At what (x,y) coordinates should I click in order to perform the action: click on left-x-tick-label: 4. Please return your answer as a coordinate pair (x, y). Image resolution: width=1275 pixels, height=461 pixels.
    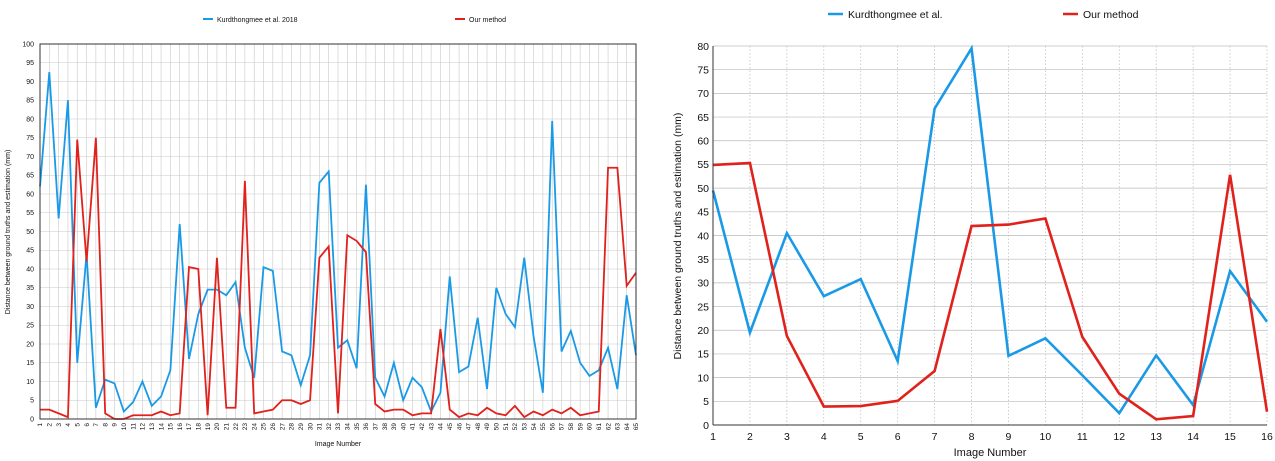
    Looking at the image, I should click on (68, 425).